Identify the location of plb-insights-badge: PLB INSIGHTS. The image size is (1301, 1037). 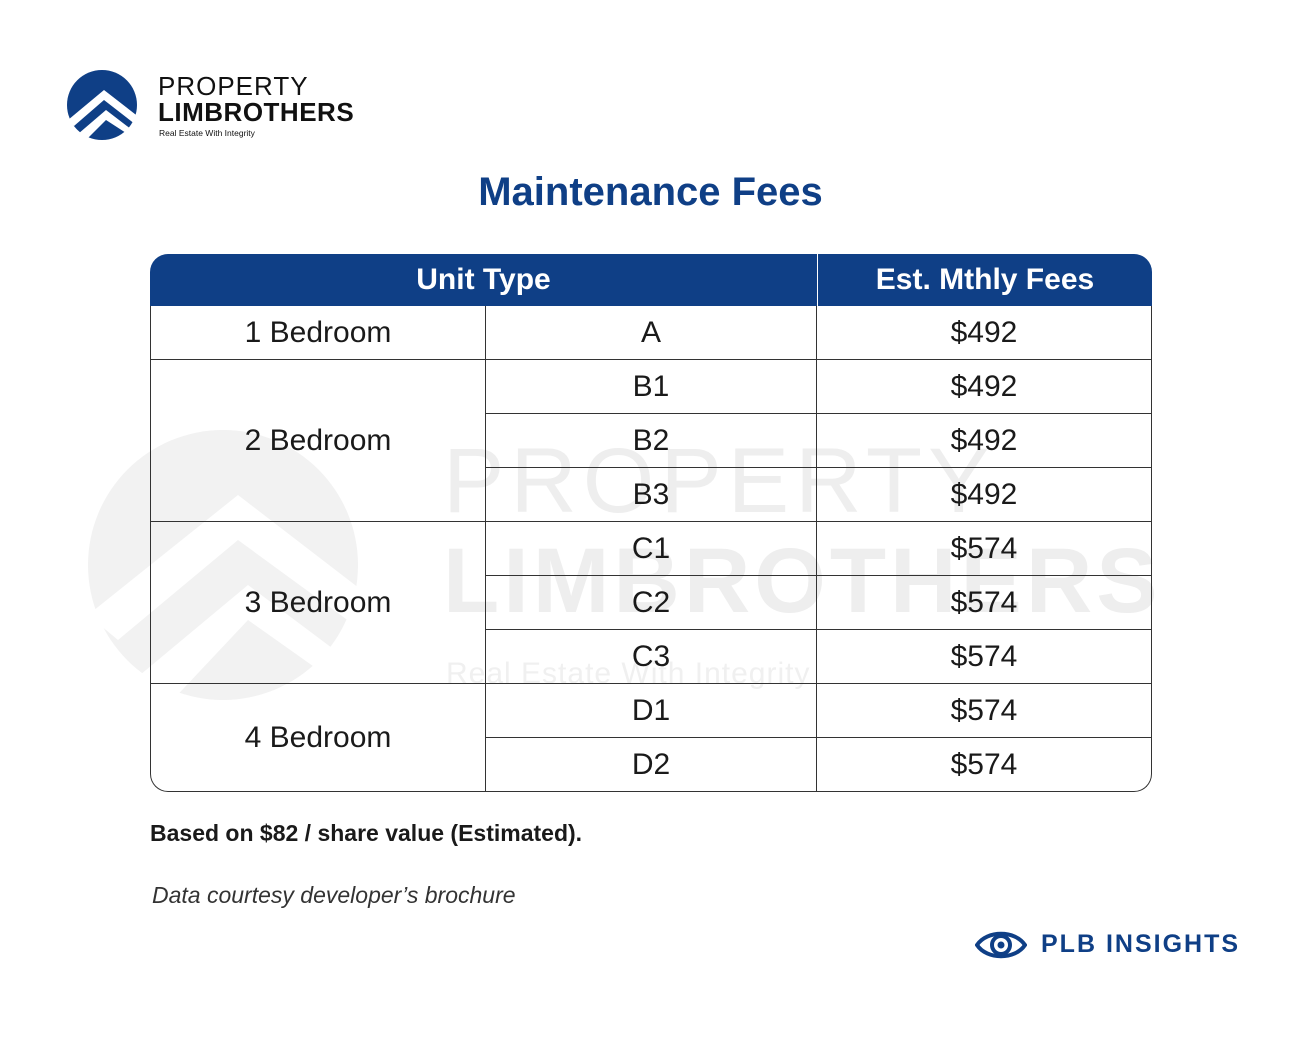
(1110, 946).